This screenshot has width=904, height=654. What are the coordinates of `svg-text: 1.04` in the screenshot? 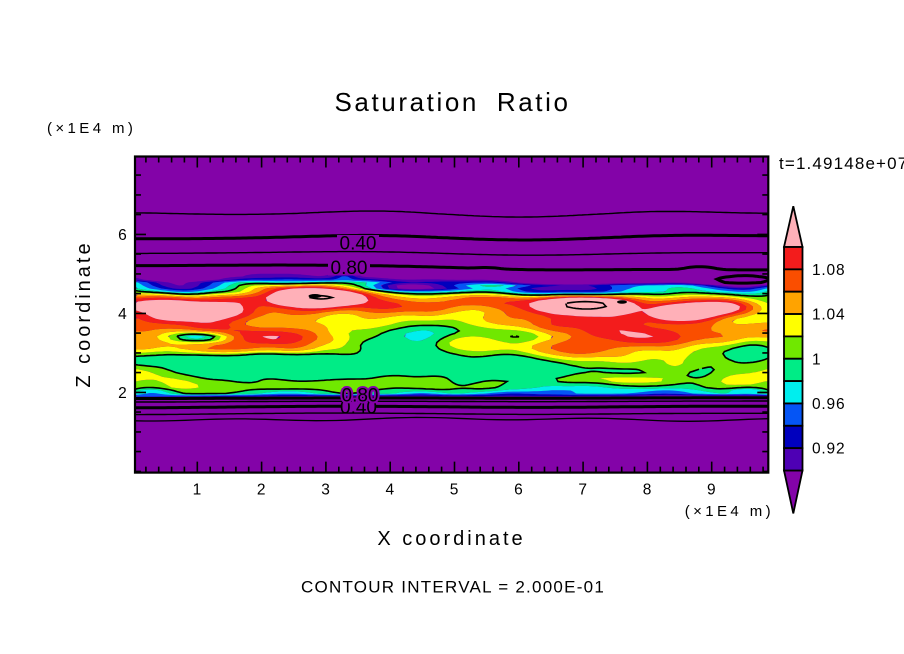 It's located at (828, 315).